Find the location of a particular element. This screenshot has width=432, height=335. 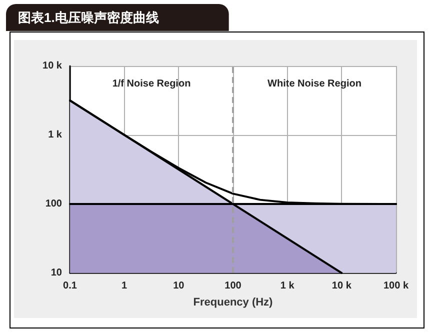

y-tick-label: 10 is located at coordinates (56, 273).